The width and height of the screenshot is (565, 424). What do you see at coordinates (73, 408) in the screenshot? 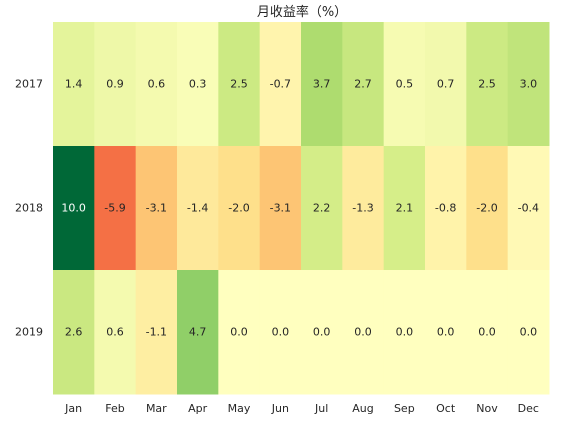
I see `x-tick-label-jan: Jan` at bounding box center [73, 408].